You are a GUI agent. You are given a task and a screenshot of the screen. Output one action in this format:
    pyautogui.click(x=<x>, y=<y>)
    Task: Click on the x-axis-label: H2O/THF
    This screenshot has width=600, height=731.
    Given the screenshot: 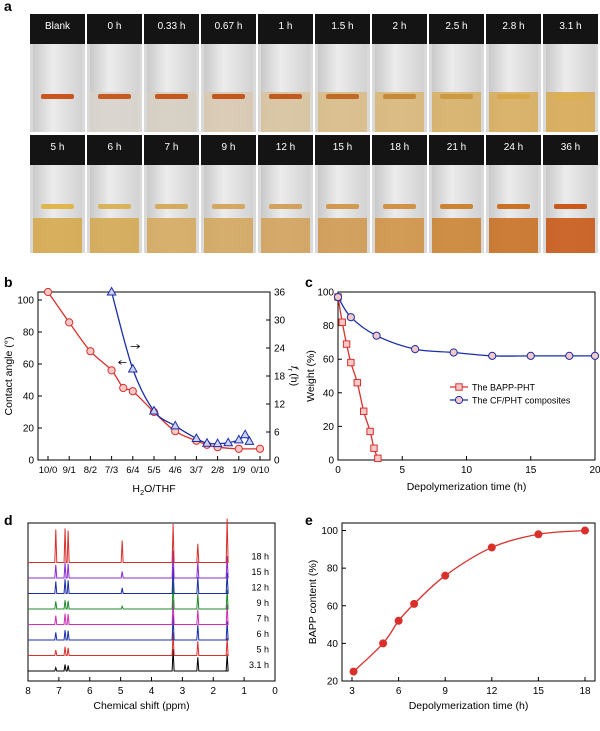 What is the action you would take?
    pyautogui.click(x=153, y=490)
    